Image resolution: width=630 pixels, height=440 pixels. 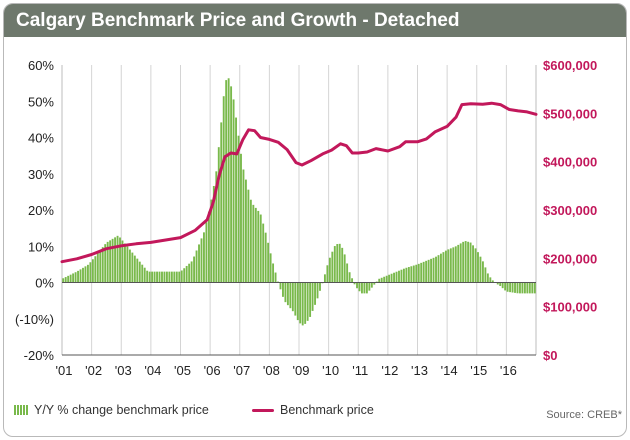 What do you see at coordinates (123, 370) in the screenshot?
I see `x-tick-label: '03` at bounding box center [123, 370].